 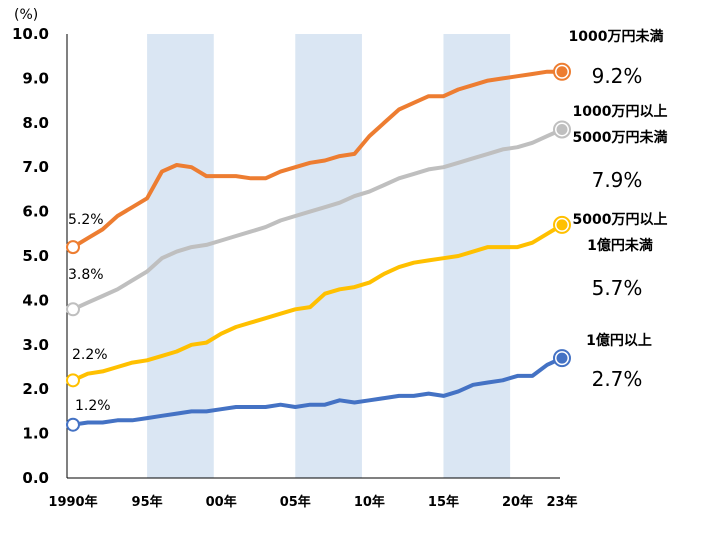 What do you see at coordinates (35, 123) in the screenshot?
I see `y-tick-label: 8.0` at bounding box center [35, 123].